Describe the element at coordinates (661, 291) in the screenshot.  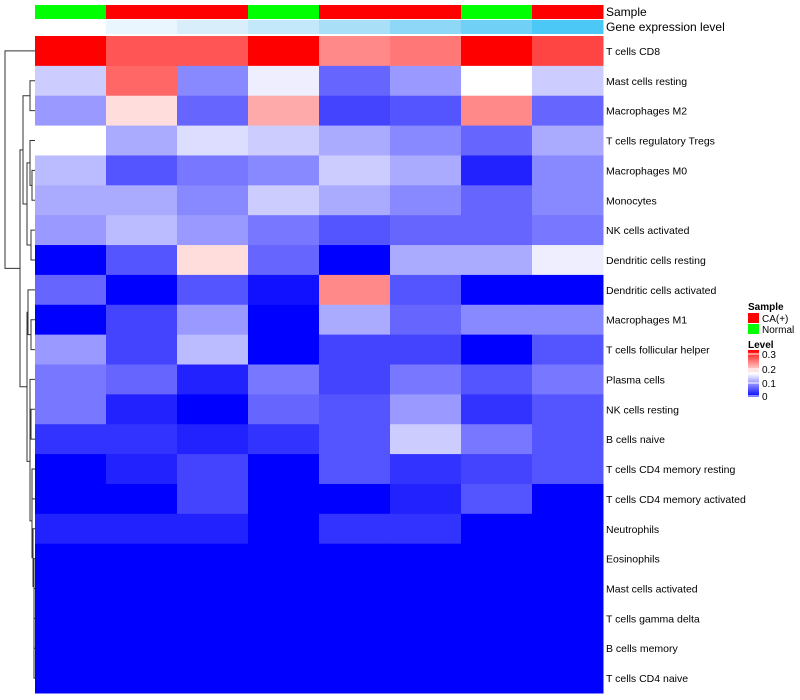
I see `row-label: Dendritic cells activated` at that location.